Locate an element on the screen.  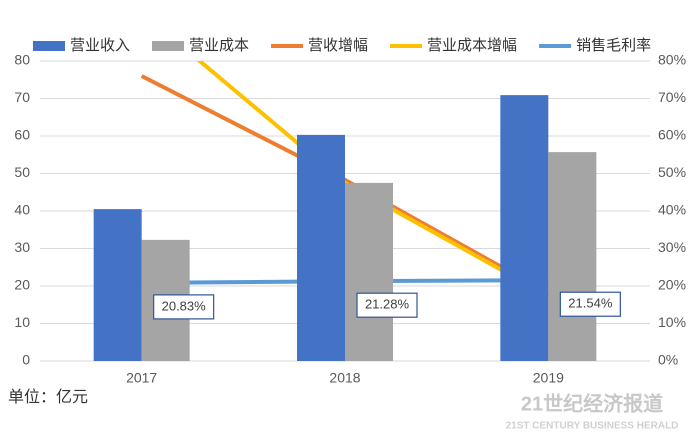
legend-label: 营收增幅 is located at coordinates (338, 45).